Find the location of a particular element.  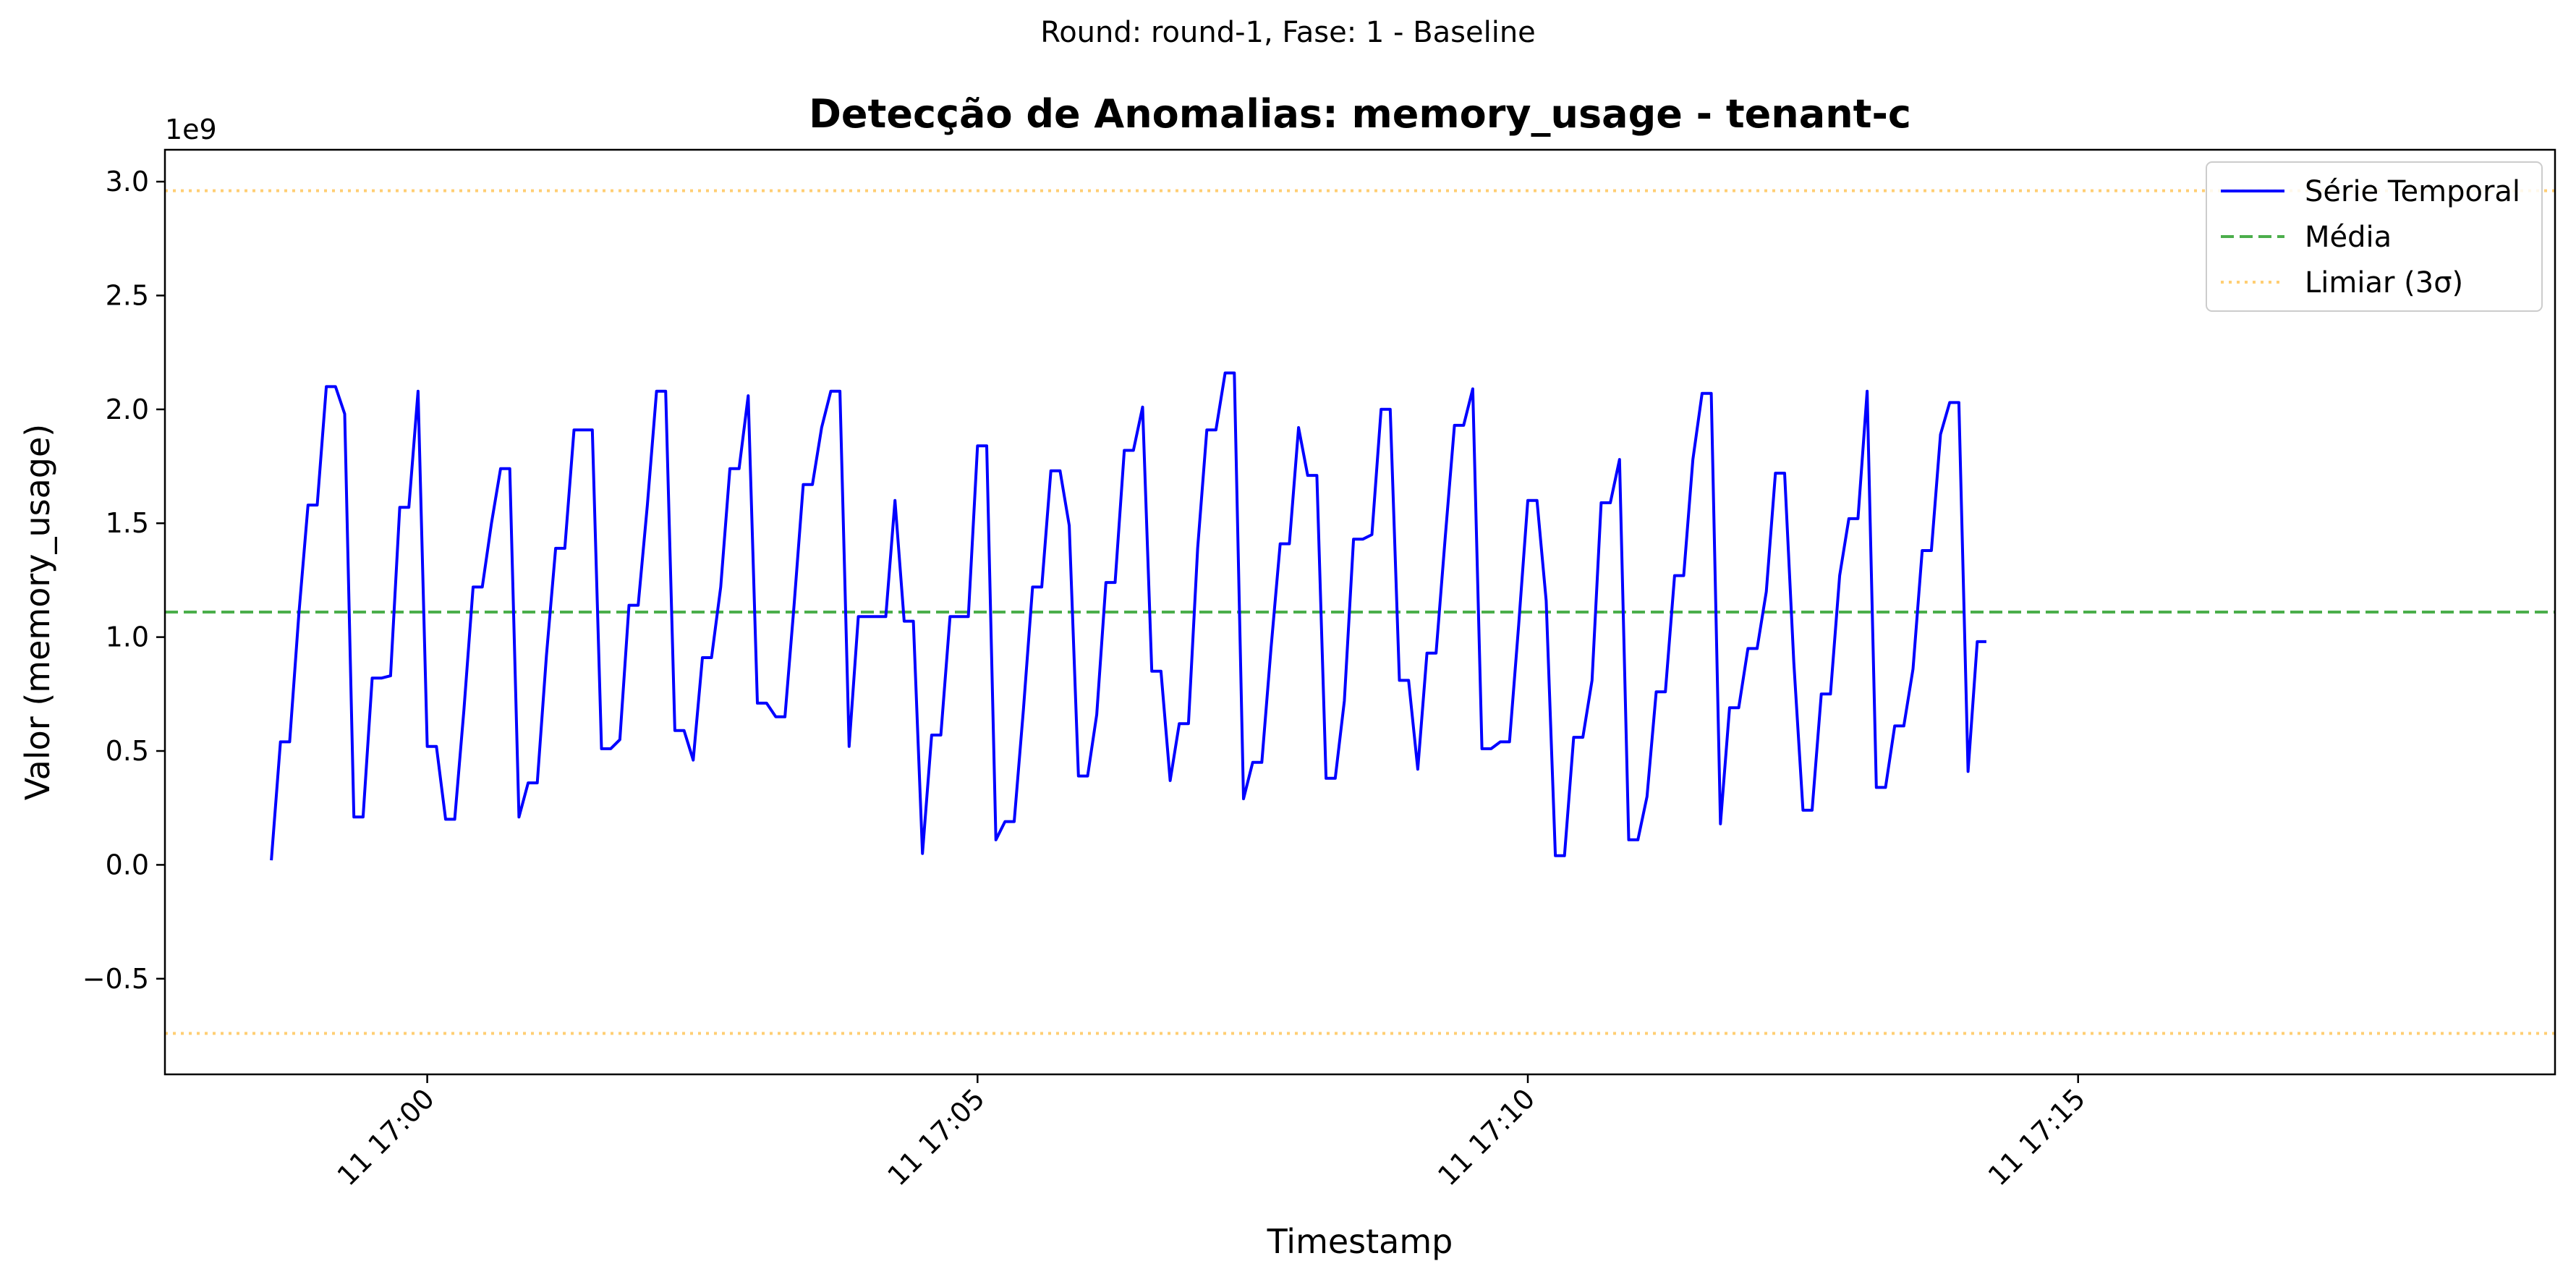

y-tick-label: −0.5 is located at coordinates (115, 979).